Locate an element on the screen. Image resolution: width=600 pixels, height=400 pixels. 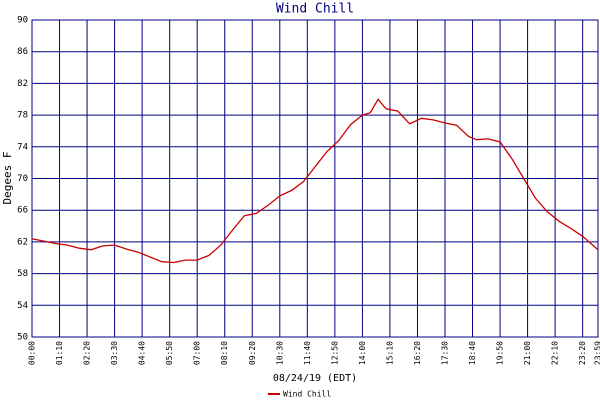
x-tick-label: 03:30 is located at coordinates (114, 353).